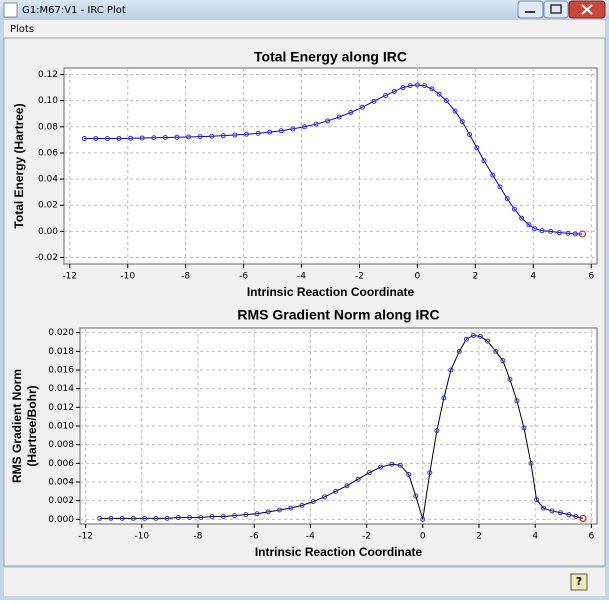 The image size is (609, 604). I want to click on y-tick-label: 0.002, so click(61, 501).